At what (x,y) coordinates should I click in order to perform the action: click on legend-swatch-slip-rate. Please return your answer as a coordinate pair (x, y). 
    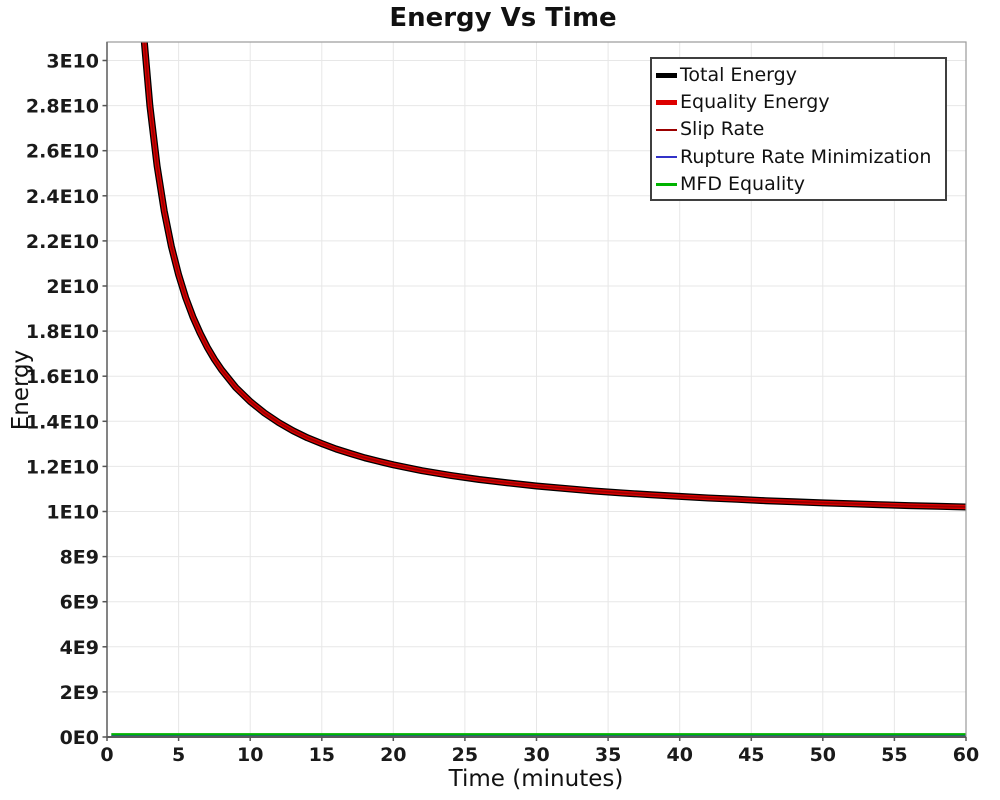
    Looking at the image, I should click on (666, 130).